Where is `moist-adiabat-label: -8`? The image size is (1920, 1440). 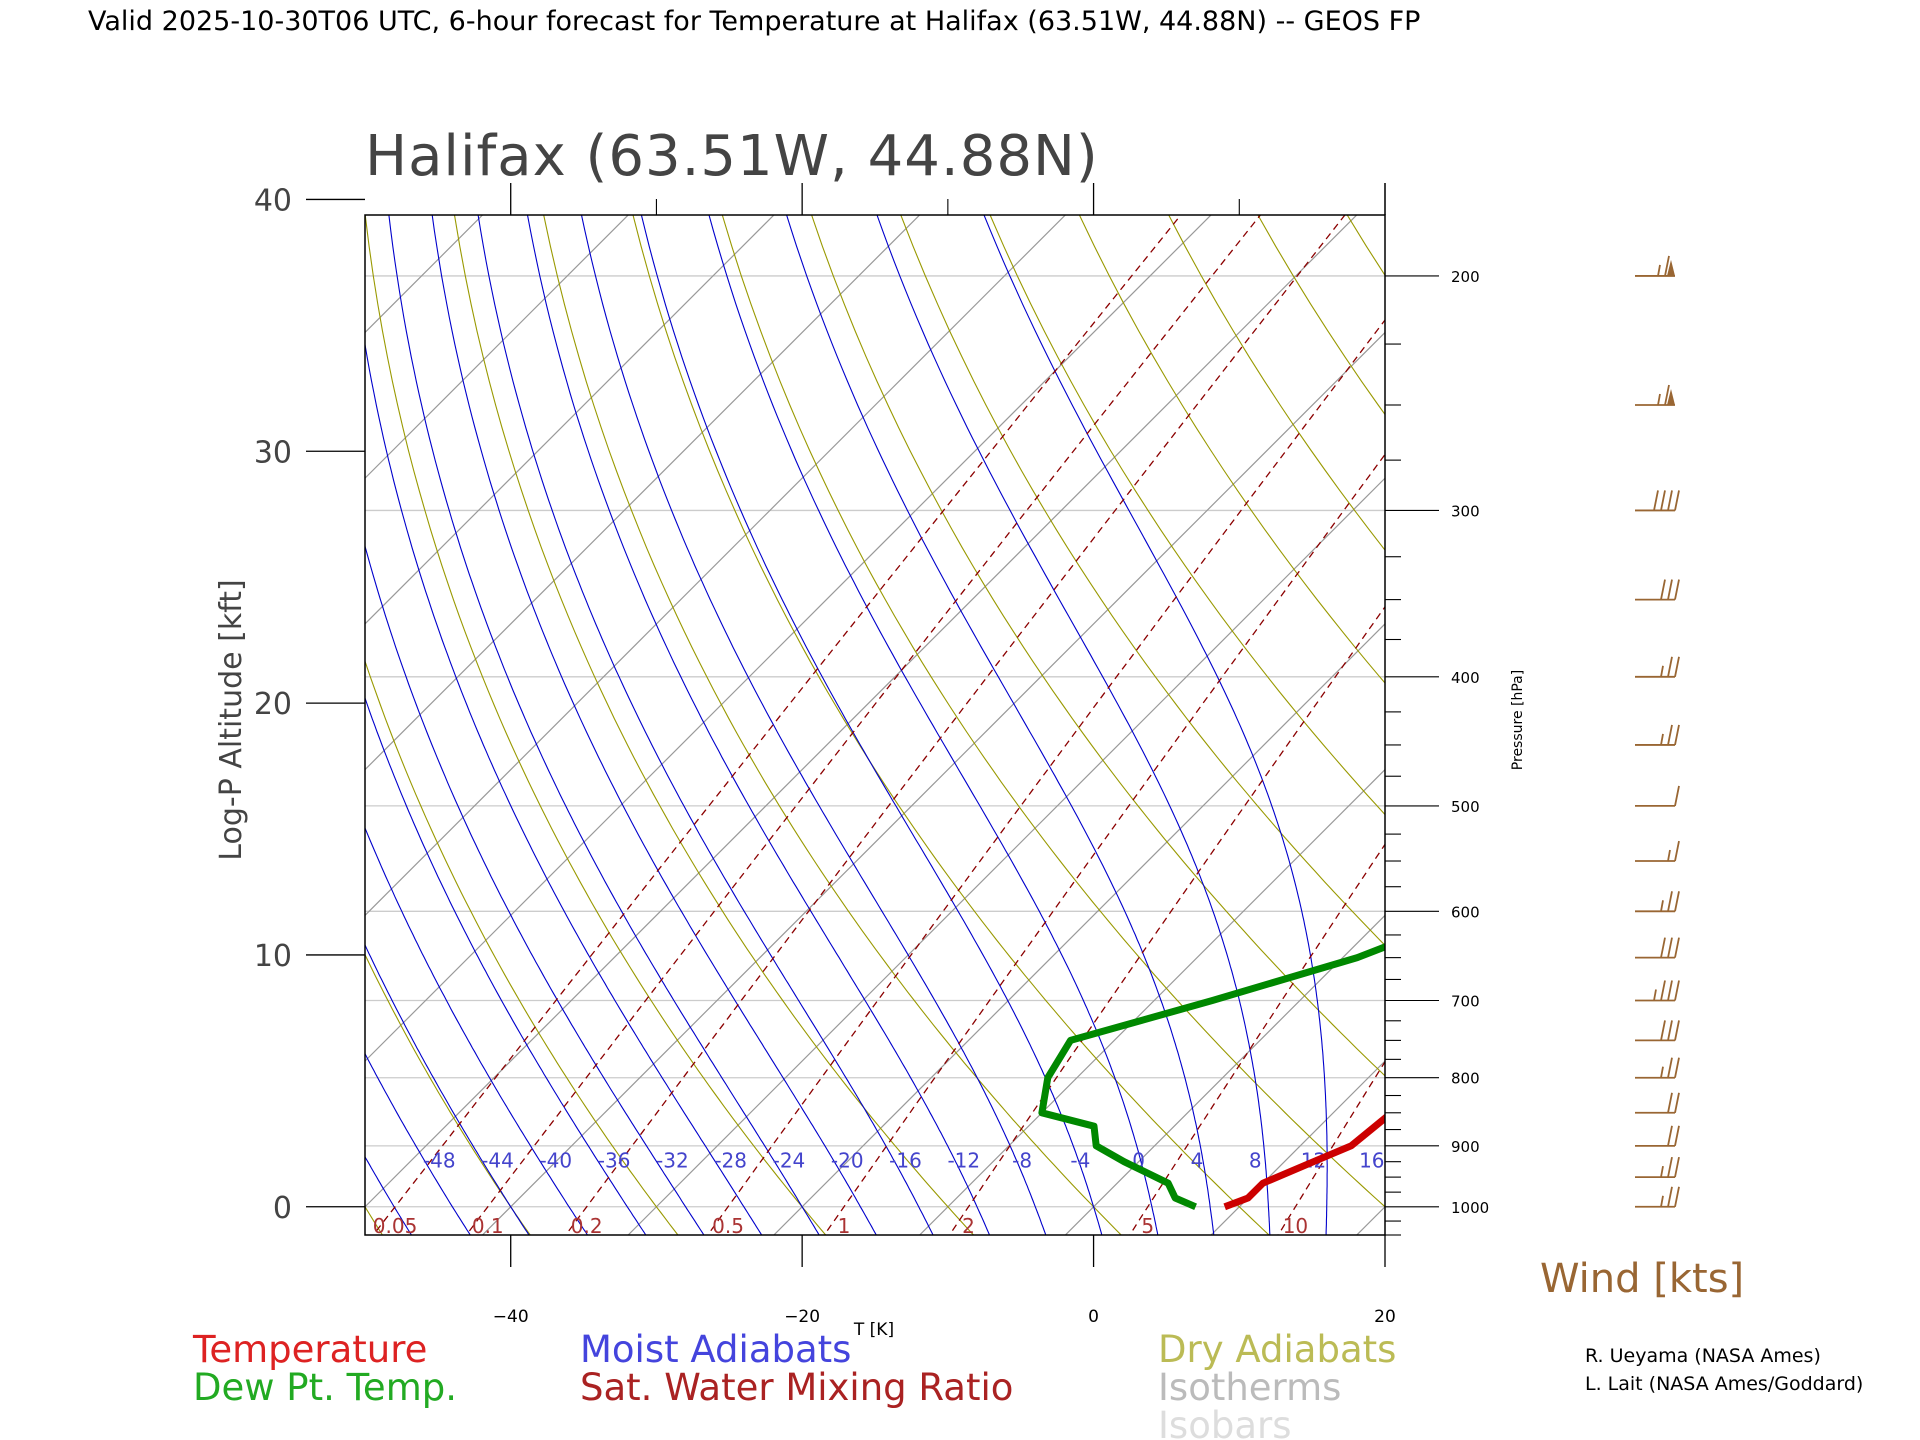 moist-adiabat-label: -8 is located at coordinates (1022, 1161).